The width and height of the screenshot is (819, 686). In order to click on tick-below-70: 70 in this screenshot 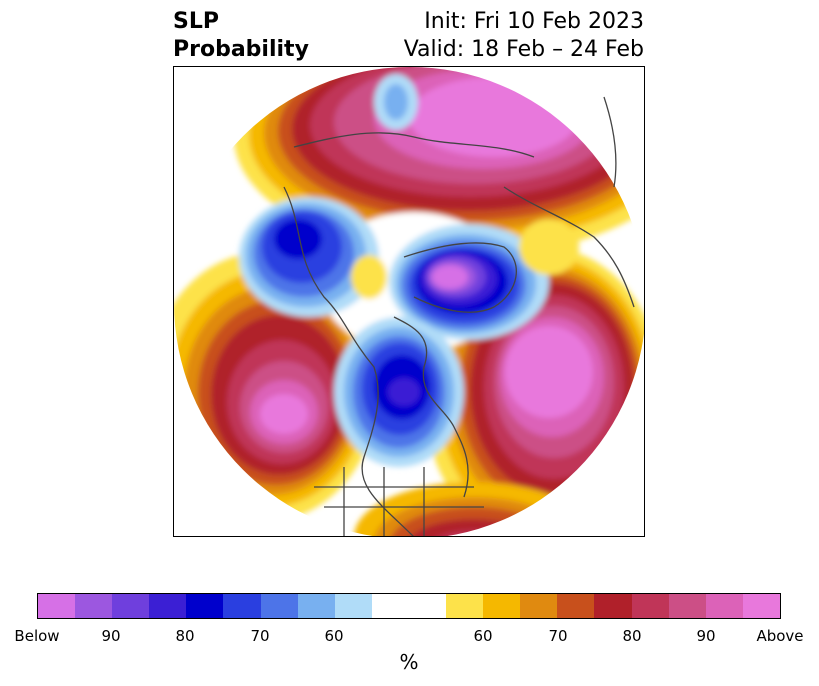, I will do `click(260, 636)`.